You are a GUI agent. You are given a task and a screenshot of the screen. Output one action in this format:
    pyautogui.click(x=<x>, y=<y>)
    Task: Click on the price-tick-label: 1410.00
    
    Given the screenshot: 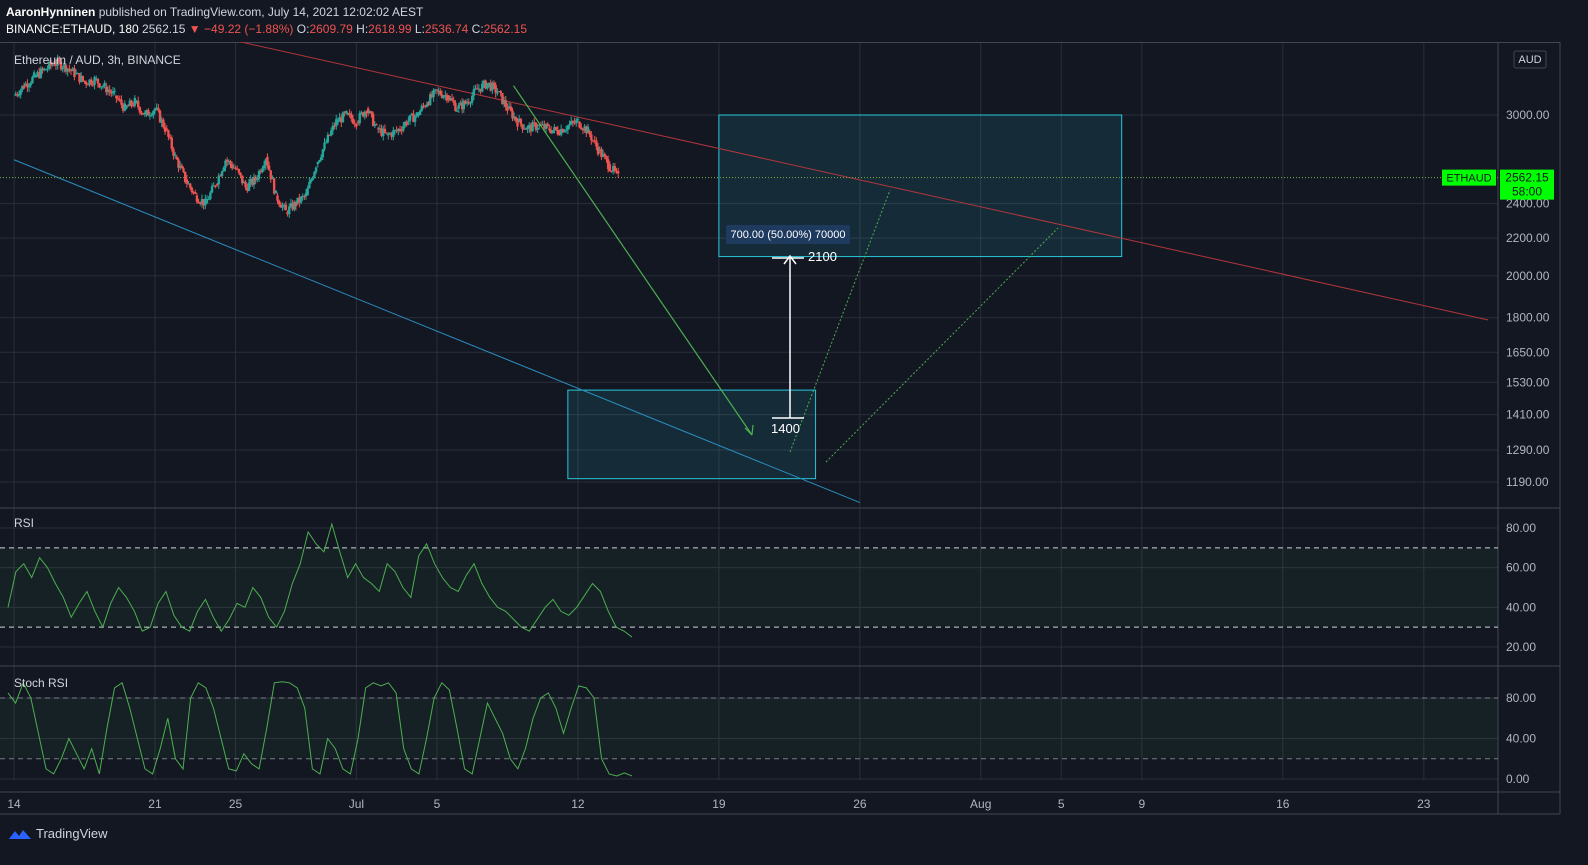 What is the action you would take?
    pyautogui.click(x=1528, y=415)
    